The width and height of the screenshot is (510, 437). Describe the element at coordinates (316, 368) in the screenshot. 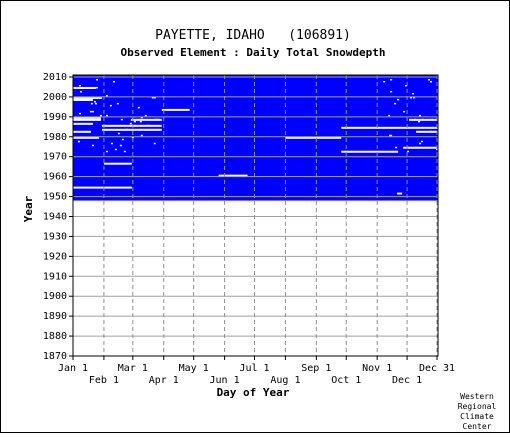

I see `x-tick-label: Sep 1` at that location.